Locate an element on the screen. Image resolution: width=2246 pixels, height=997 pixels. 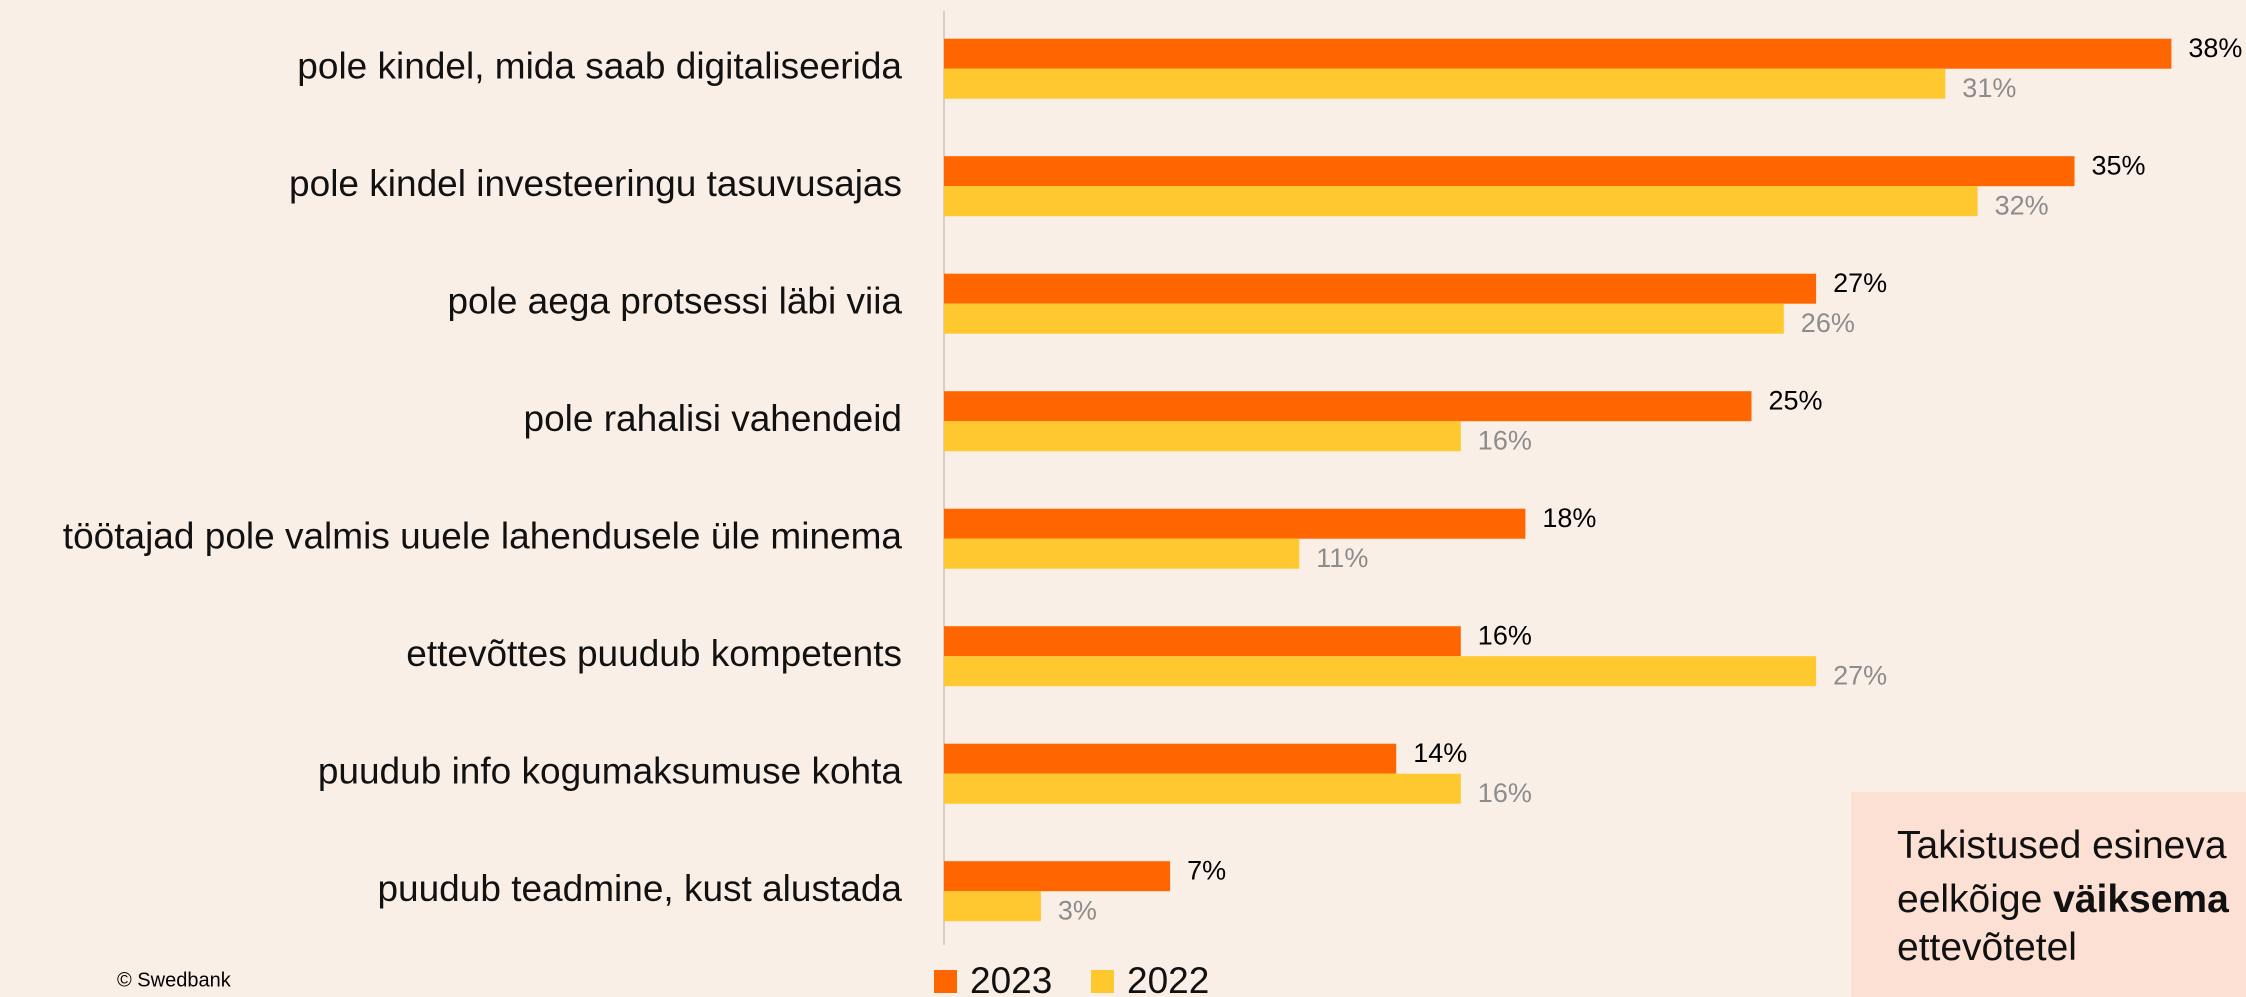
value-label: 18% is located at coordinates (1569, 518).